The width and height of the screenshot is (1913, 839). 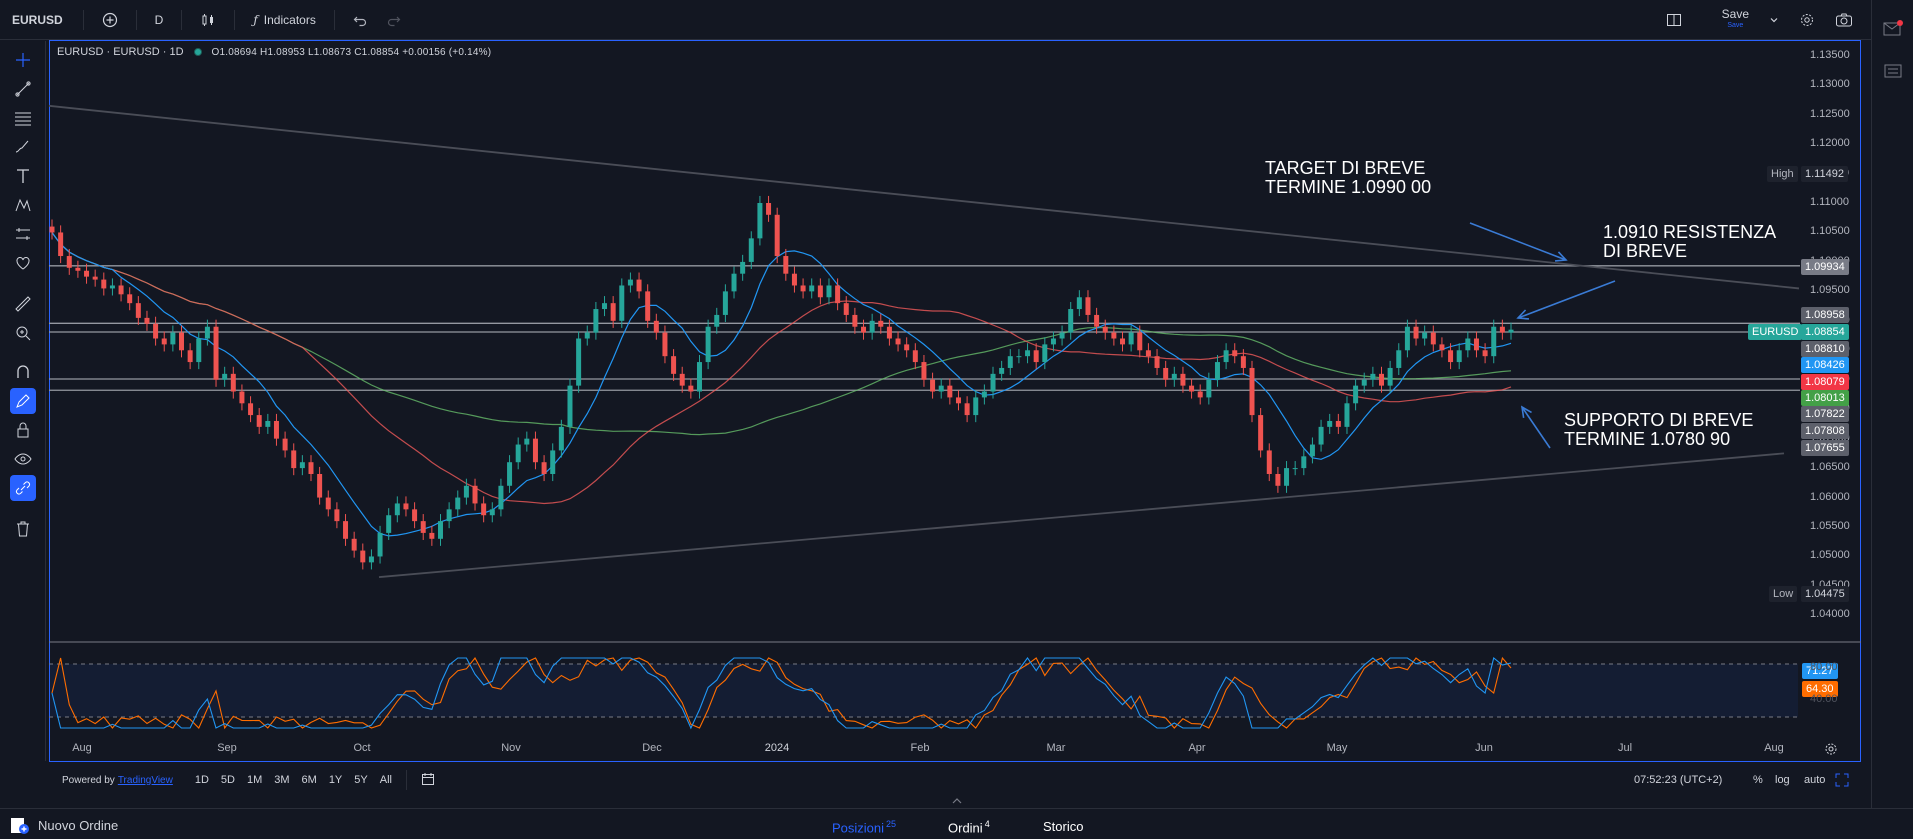 What do you see at coordinates (208, 20) in the screenshot?
I see `chart-type-button` at bounding box center [208, 20].